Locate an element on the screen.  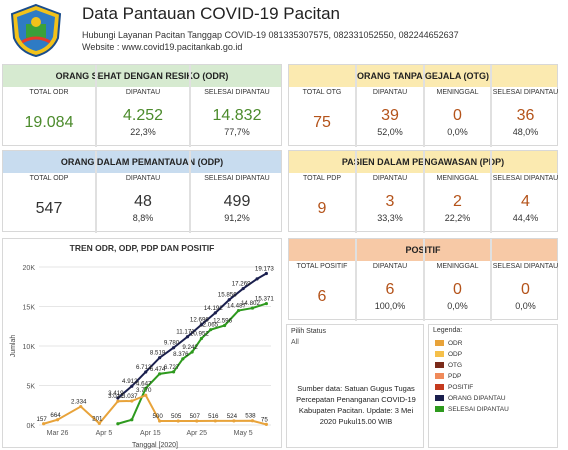
series-line is located at coordinates (192, 335).